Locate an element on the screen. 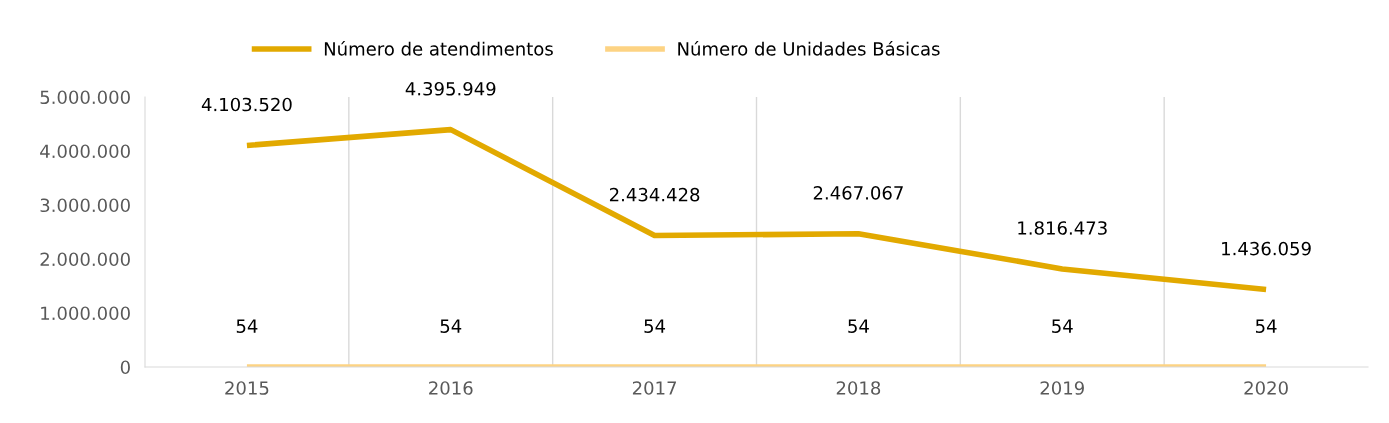 The height and width of the screenshot is (423, 1389). legend-label: Número de atendimentos is located at coordinates (438, 48).